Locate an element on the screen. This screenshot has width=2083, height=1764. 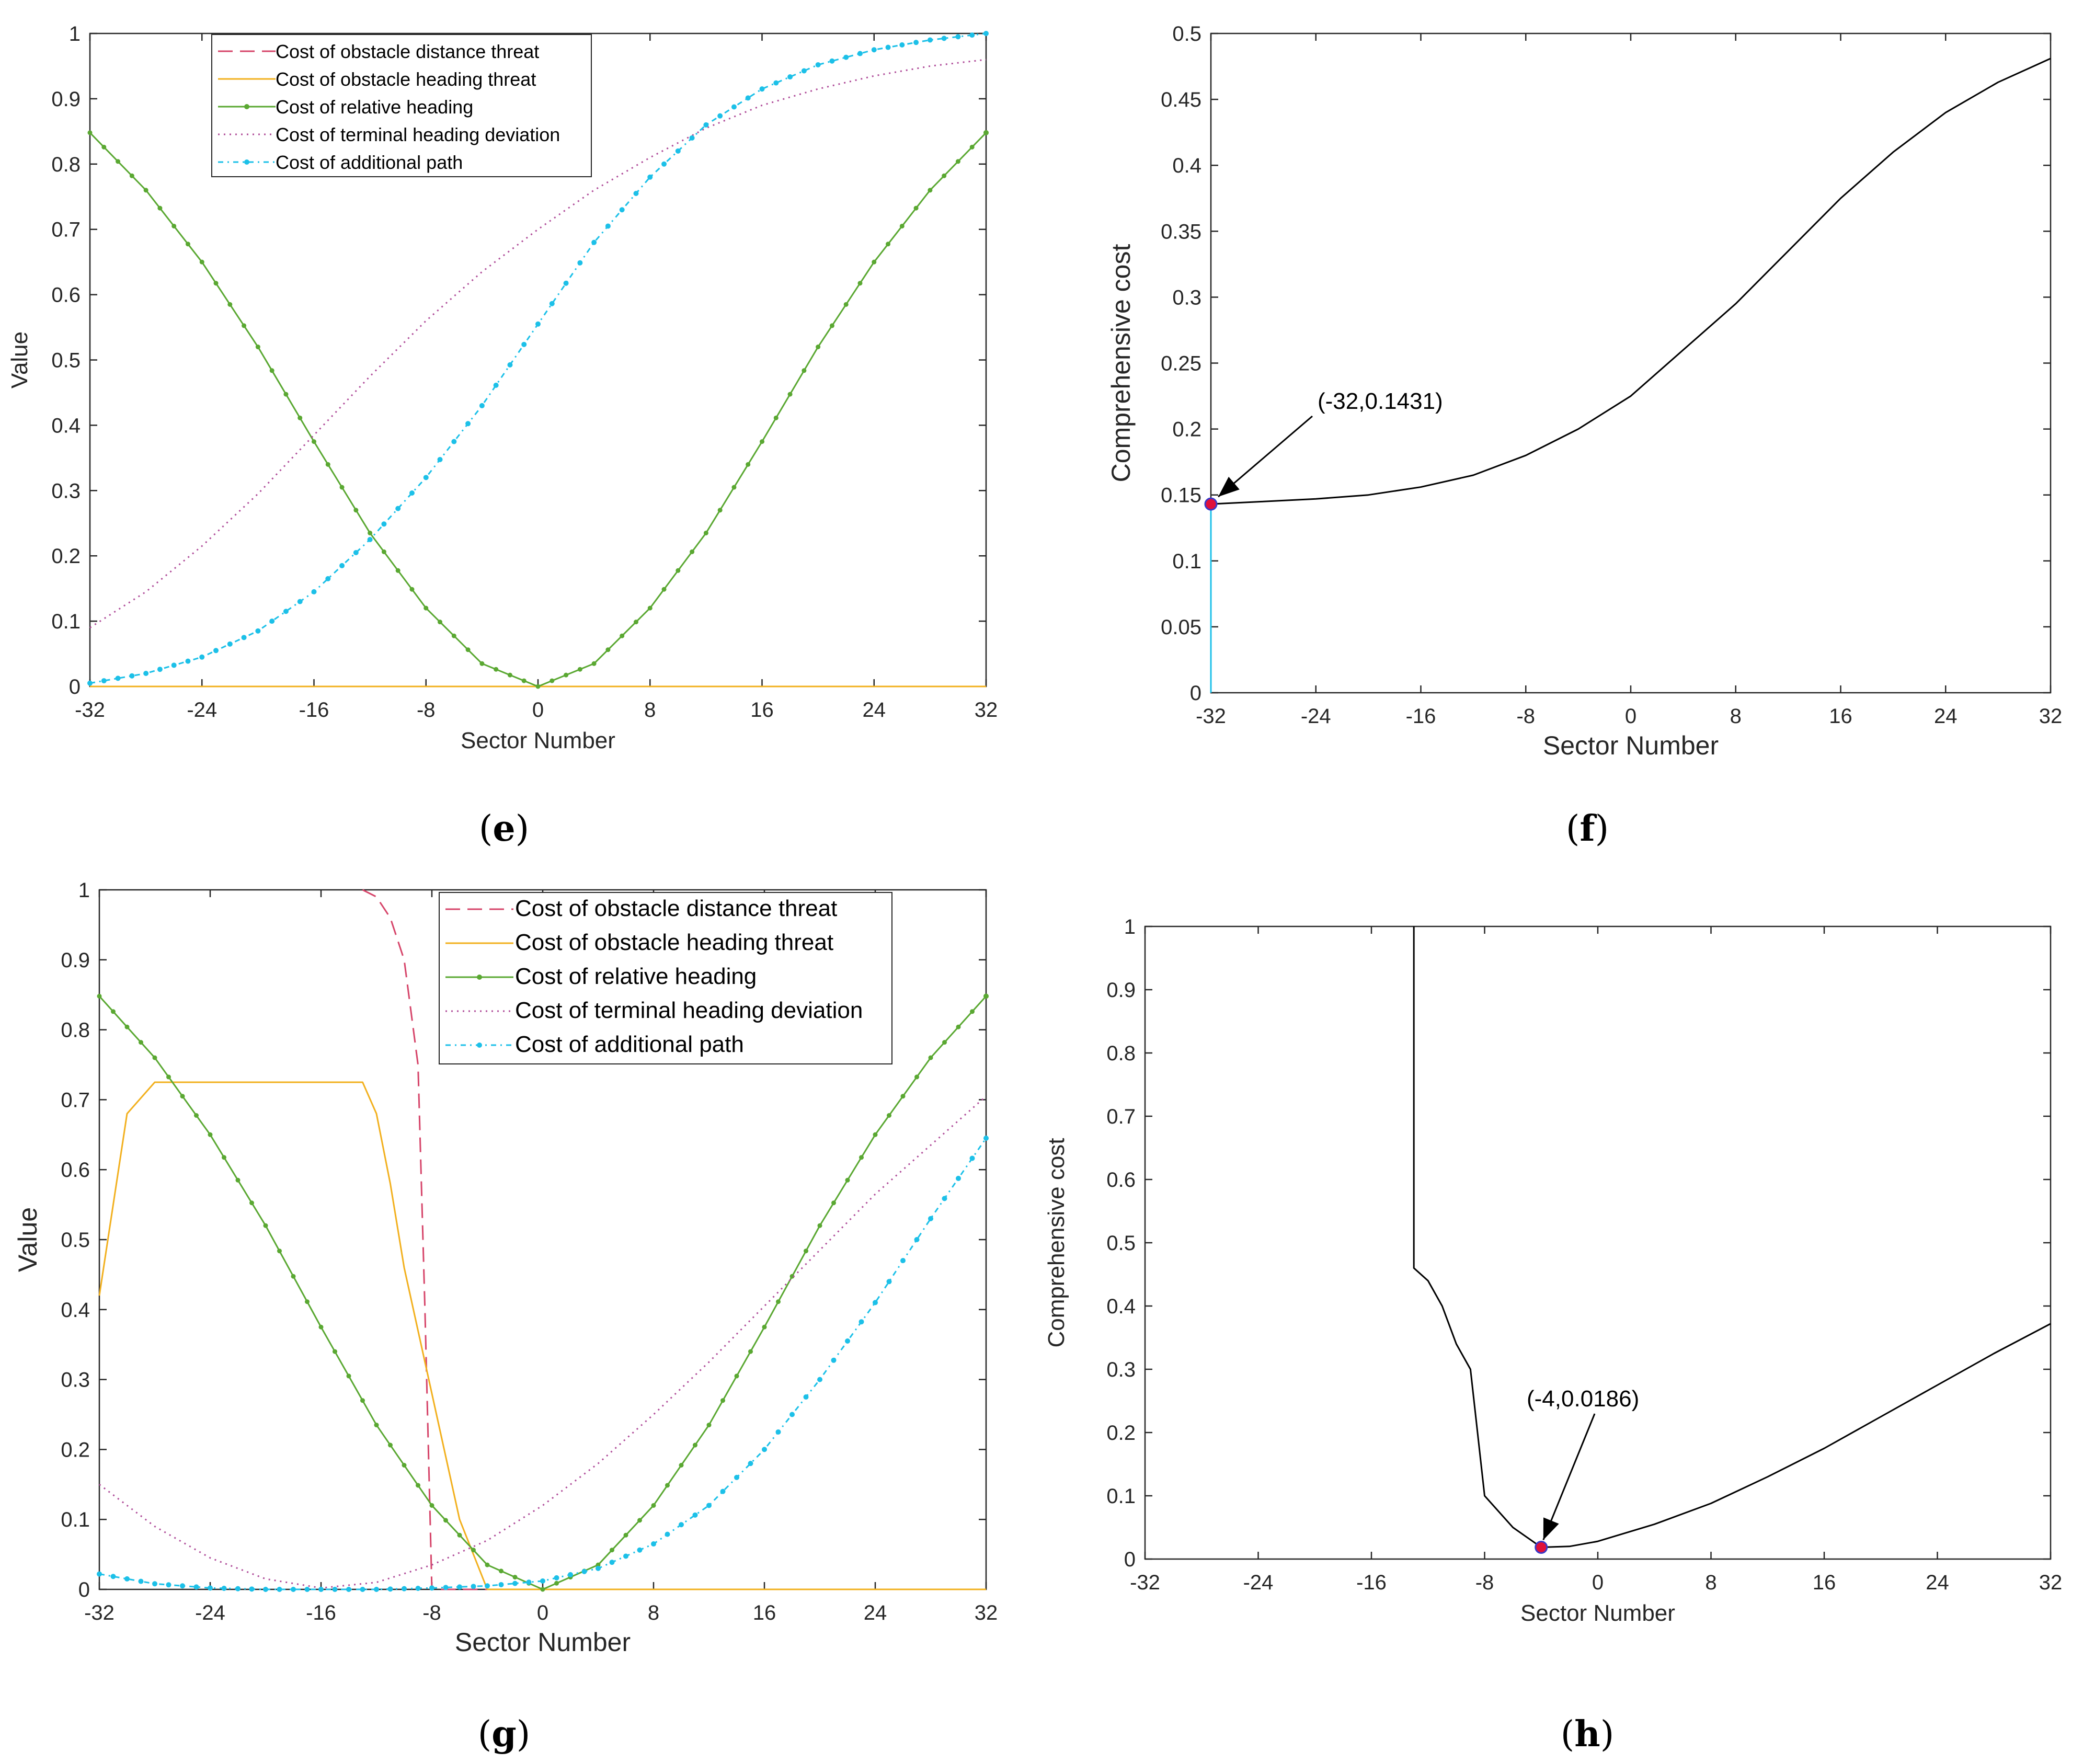
y-tick-label: 0.45 is located at coordinates (1181, 100).